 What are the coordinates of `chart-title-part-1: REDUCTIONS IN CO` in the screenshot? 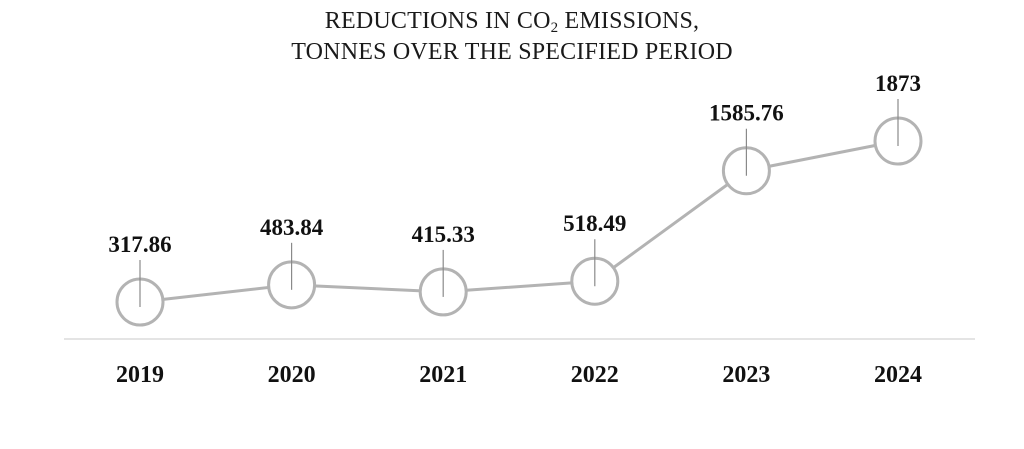 It's located at (437, 21).